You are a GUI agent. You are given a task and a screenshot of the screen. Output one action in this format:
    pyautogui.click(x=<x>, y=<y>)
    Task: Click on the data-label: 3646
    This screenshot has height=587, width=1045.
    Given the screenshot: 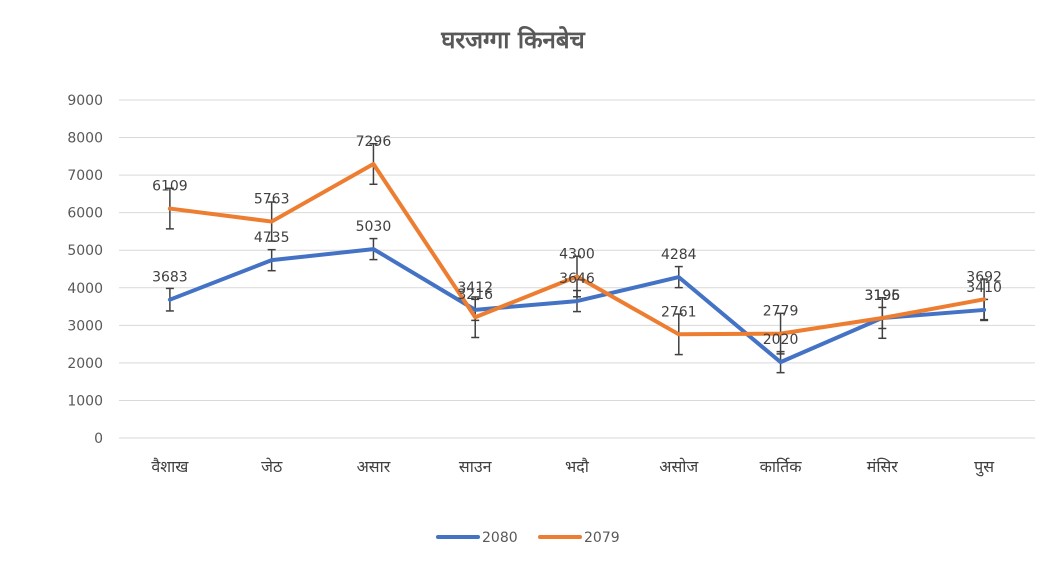 What is the action you would take?
    pyautogui.click(x=577, y=279)
    